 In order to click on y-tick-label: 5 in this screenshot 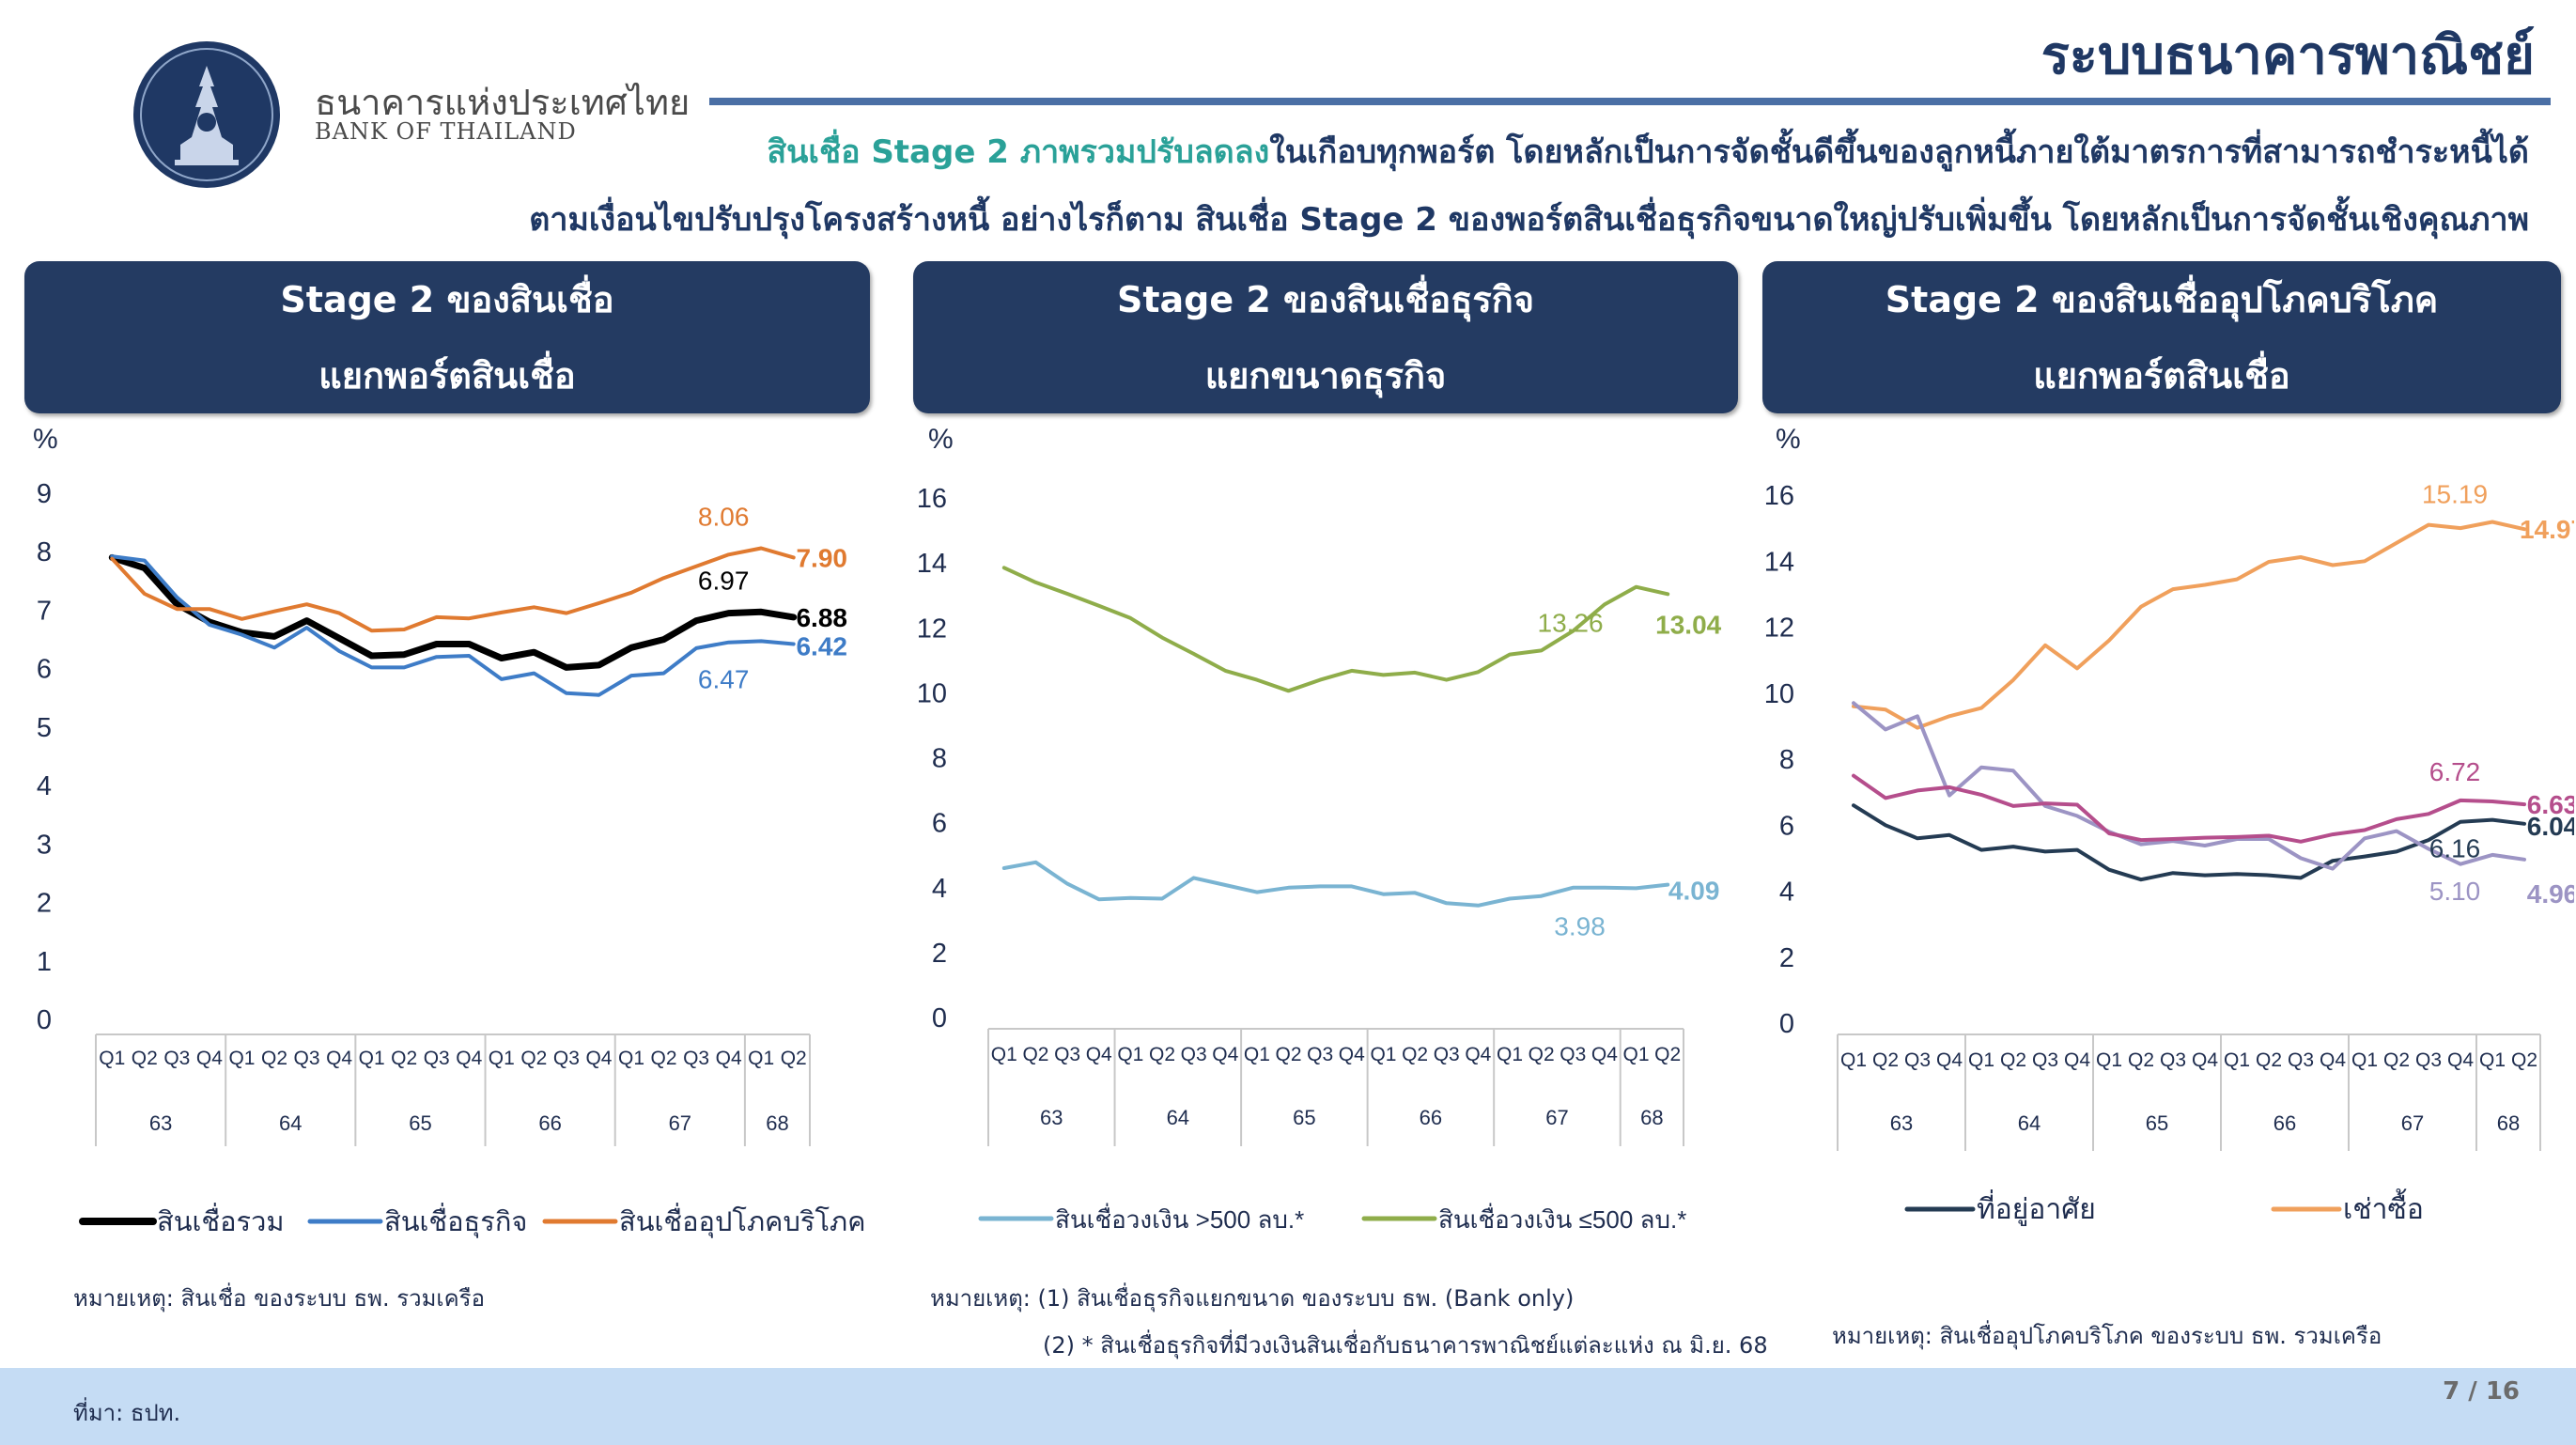, I will do `click(45, 728)`.